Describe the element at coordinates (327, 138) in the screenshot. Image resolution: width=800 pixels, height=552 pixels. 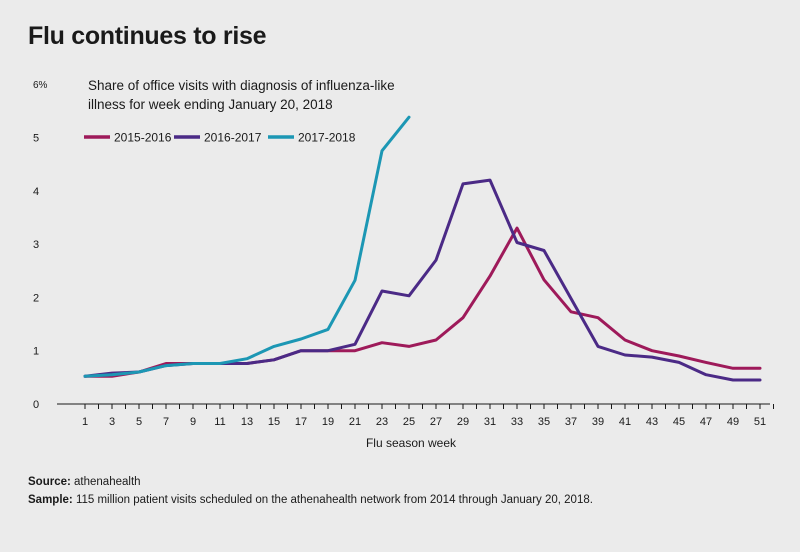
I see `legend-label: 2017-2018` at that location.